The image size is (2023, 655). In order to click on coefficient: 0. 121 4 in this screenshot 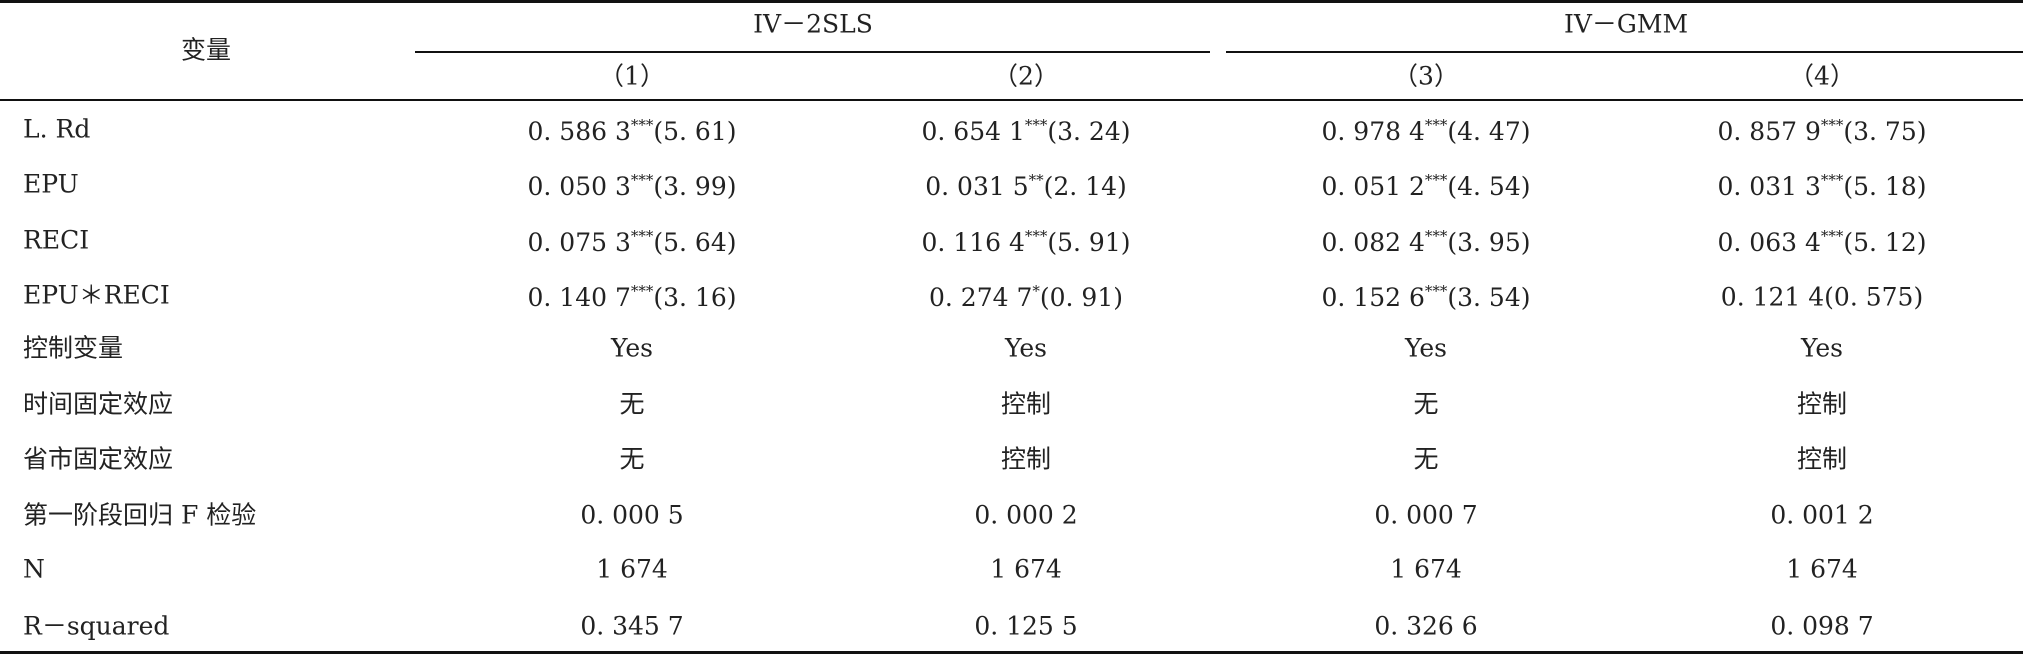, I will do `click(1772, 297)`.